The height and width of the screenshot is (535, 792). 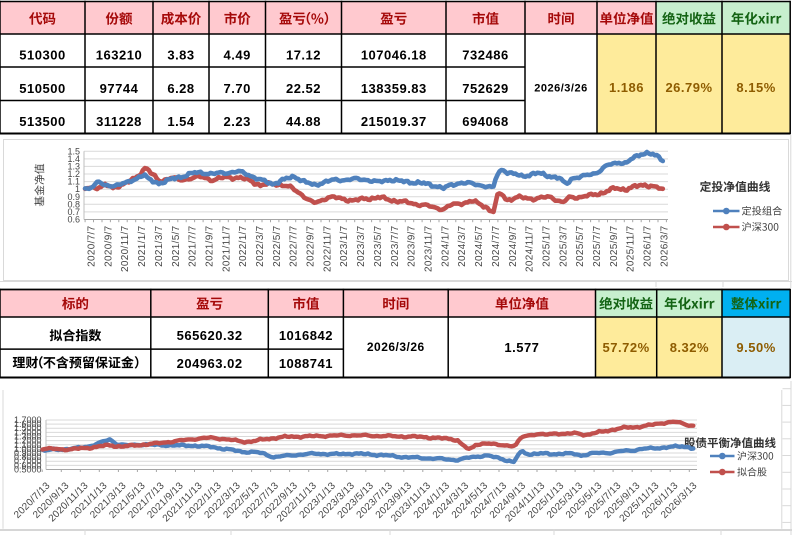 I want to click on svg-text: 2024/11/7, so click(x=530, y=248).